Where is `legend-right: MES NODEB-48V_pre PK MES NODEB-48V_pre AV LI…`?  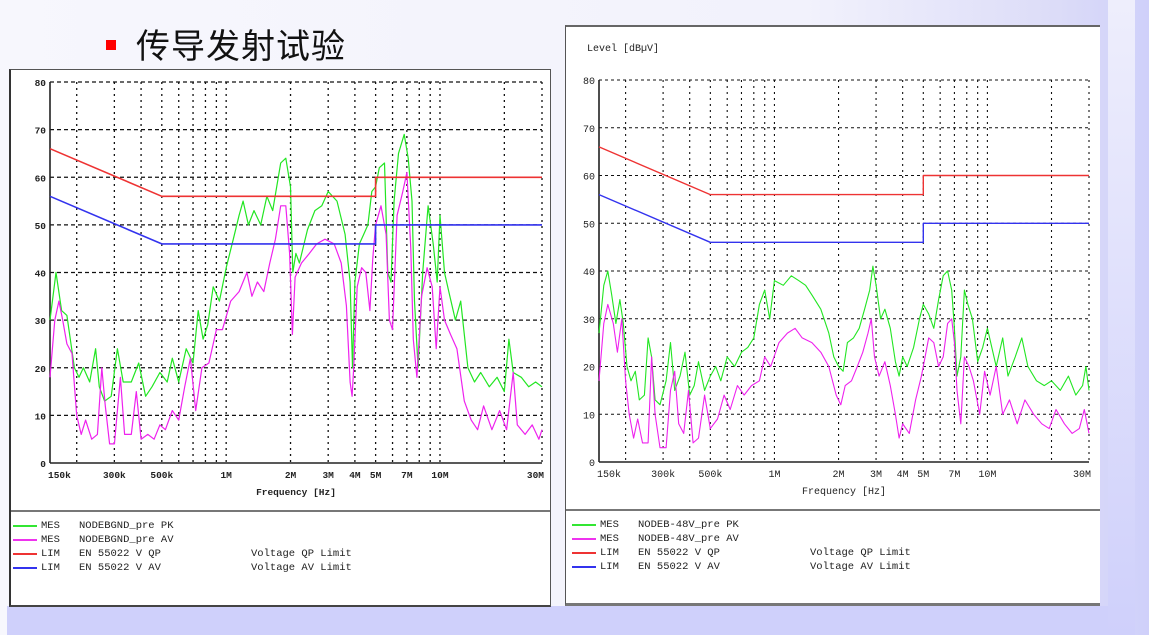 legend-right: MES NODEB-48V_pre PK MES NODEB-48V_pre AV LI… is located at coordinates (741, 546).